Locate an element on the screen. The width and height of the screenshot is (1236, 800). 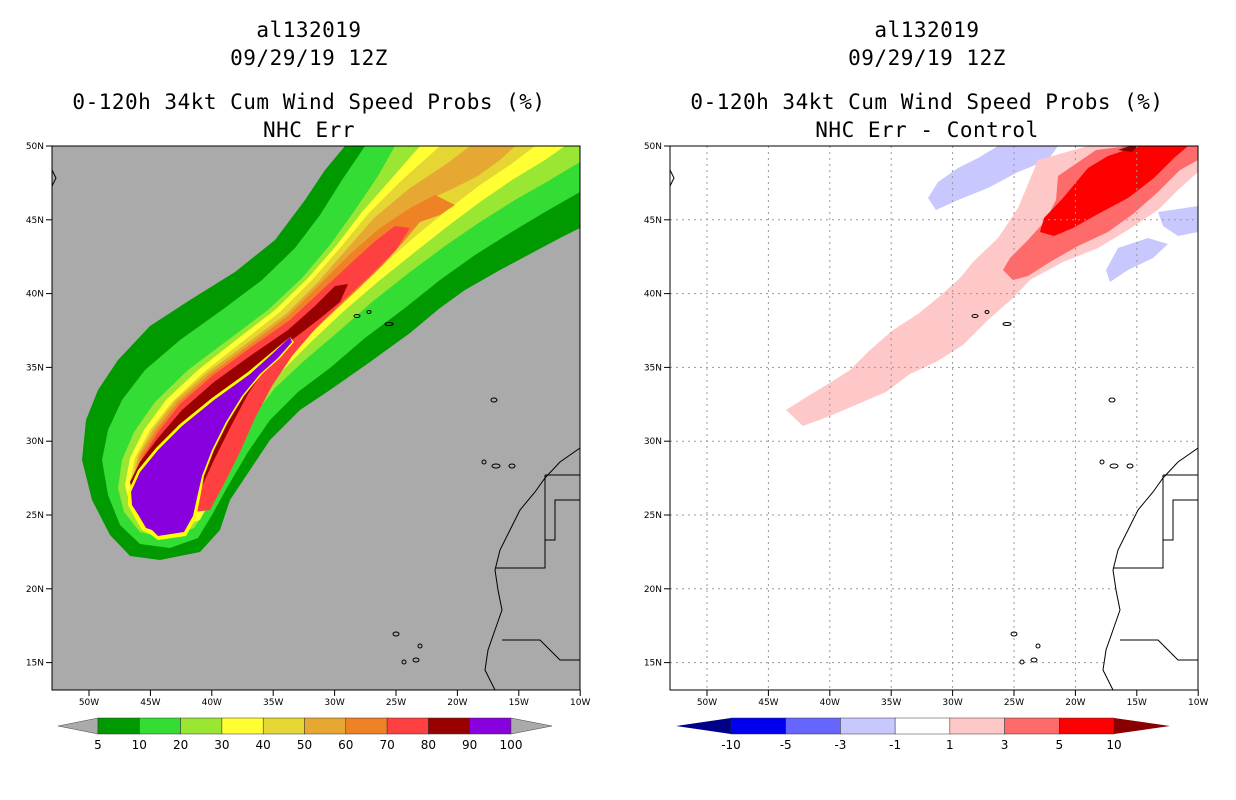
colorbar-label: 20 is located at coordinates (180, 745).